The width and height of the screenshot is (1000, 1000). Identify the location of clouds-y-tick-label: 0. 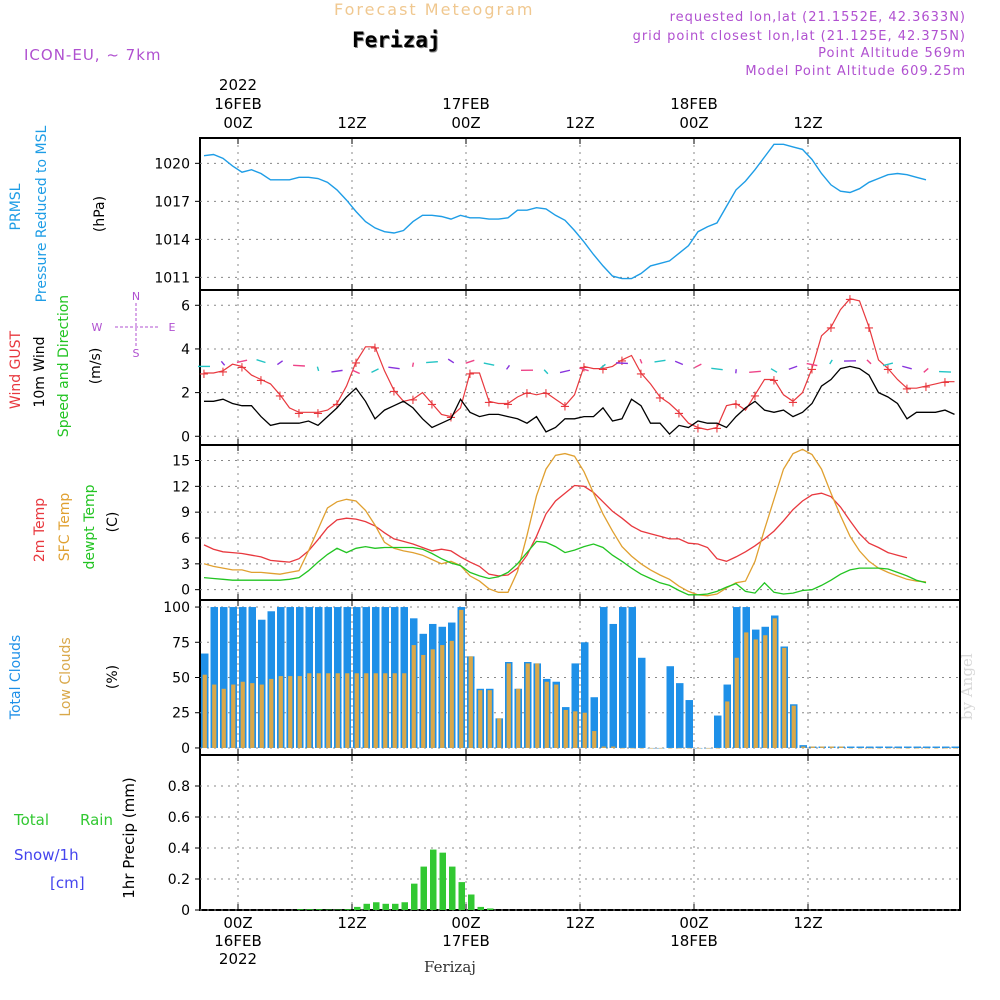
(185, 749).